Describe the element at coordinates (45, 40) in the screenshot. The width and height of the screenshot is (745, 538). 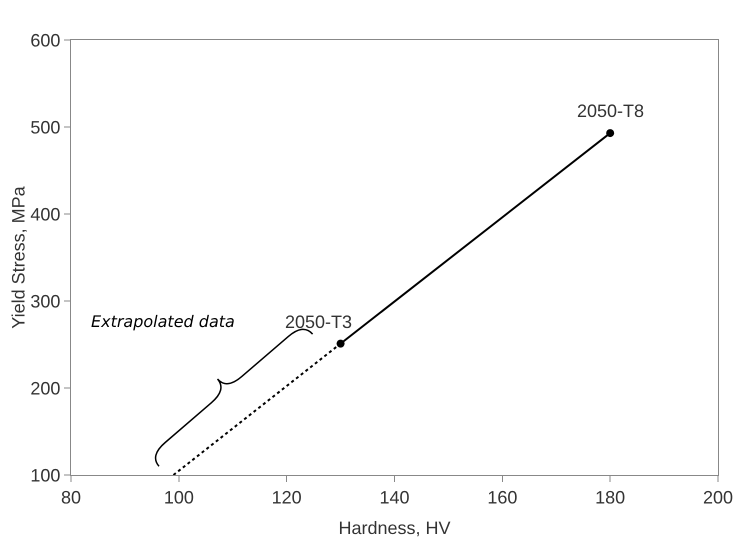
I see `y-tick-label: 600` at that location.